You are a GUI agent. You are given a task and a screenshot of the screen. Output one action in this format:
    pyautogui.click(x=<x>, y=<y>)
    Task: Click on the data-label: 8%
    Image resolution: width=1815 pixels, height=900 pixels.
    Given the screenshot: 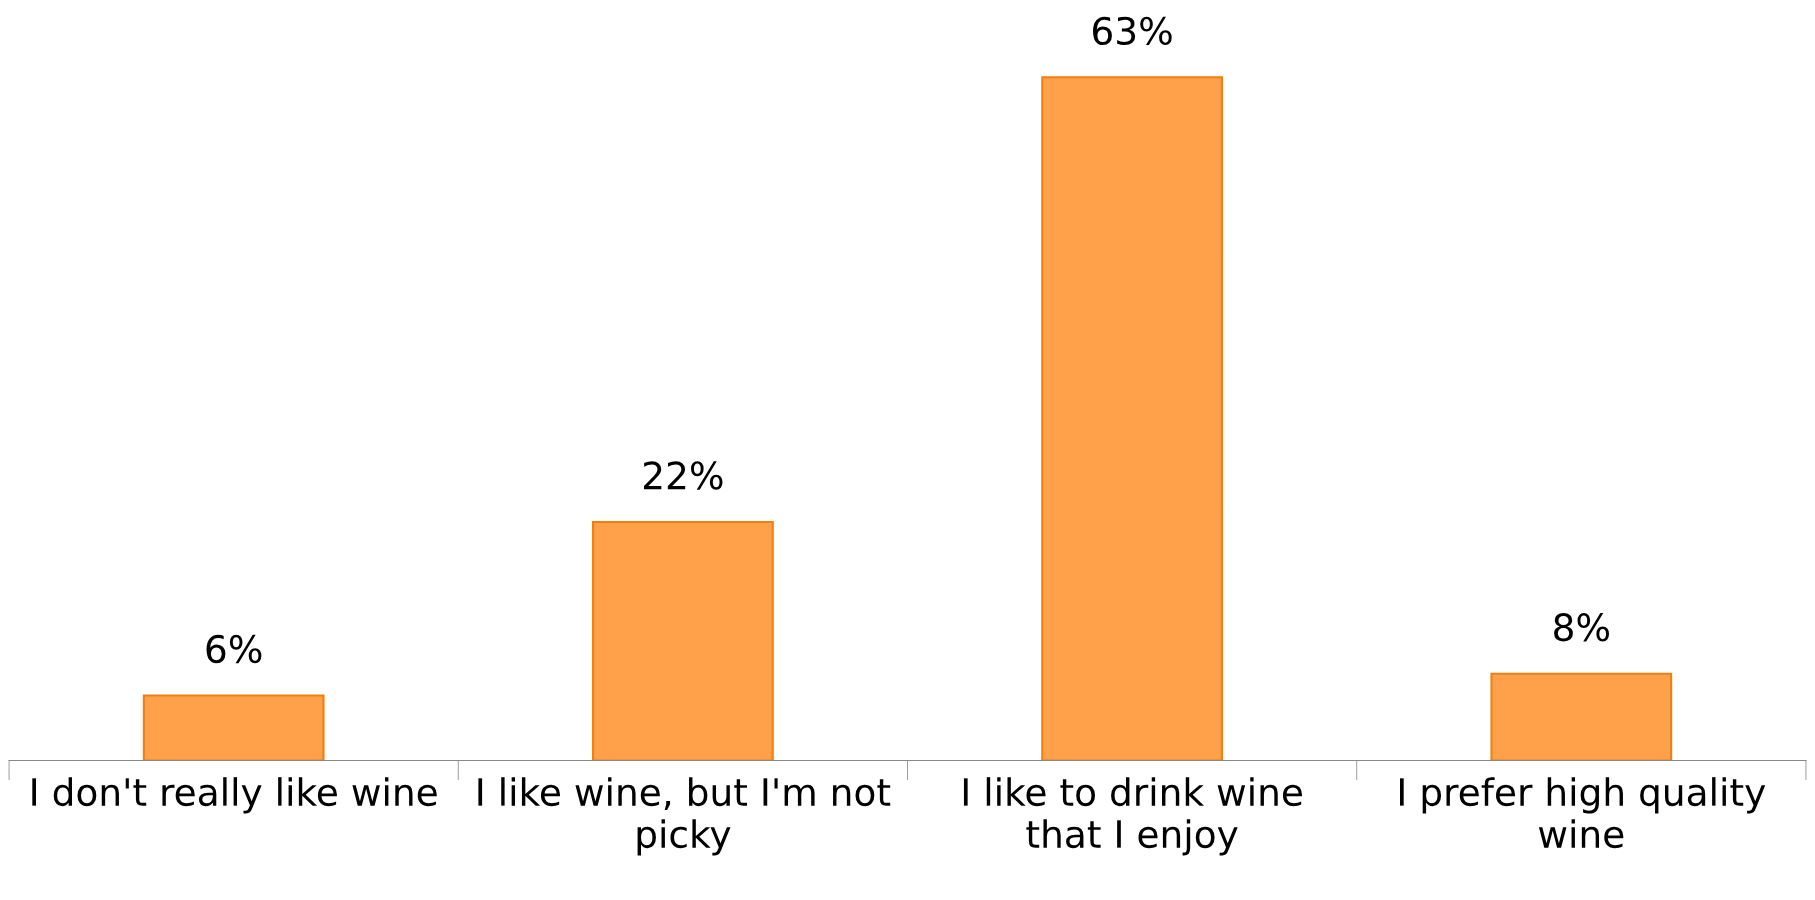 What is the action you would take?
    pyautogui.click(x=1581, y=627)
    